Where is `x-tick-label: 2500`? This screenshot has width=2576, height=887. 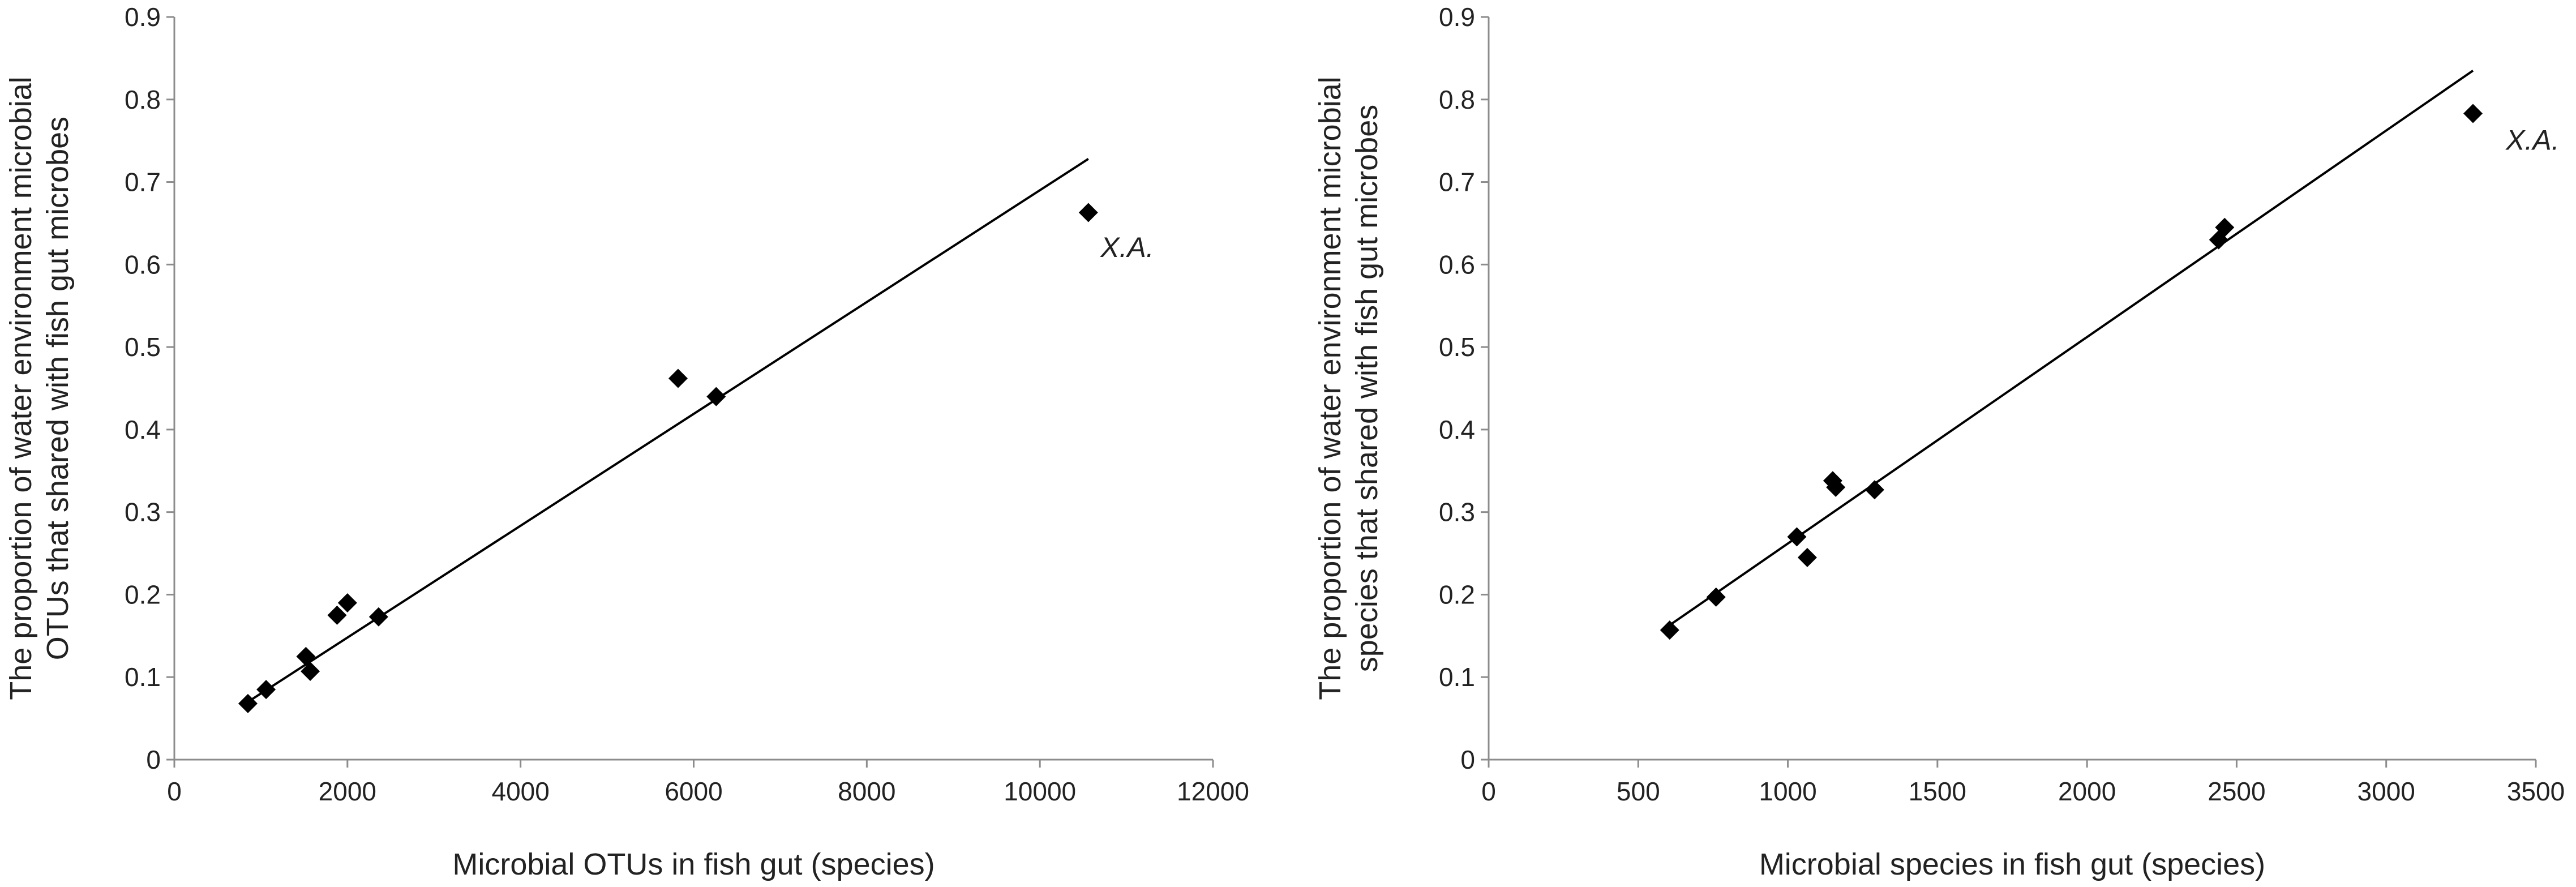 x-tick-label: 2500 is located at coordinates (2236, 791).